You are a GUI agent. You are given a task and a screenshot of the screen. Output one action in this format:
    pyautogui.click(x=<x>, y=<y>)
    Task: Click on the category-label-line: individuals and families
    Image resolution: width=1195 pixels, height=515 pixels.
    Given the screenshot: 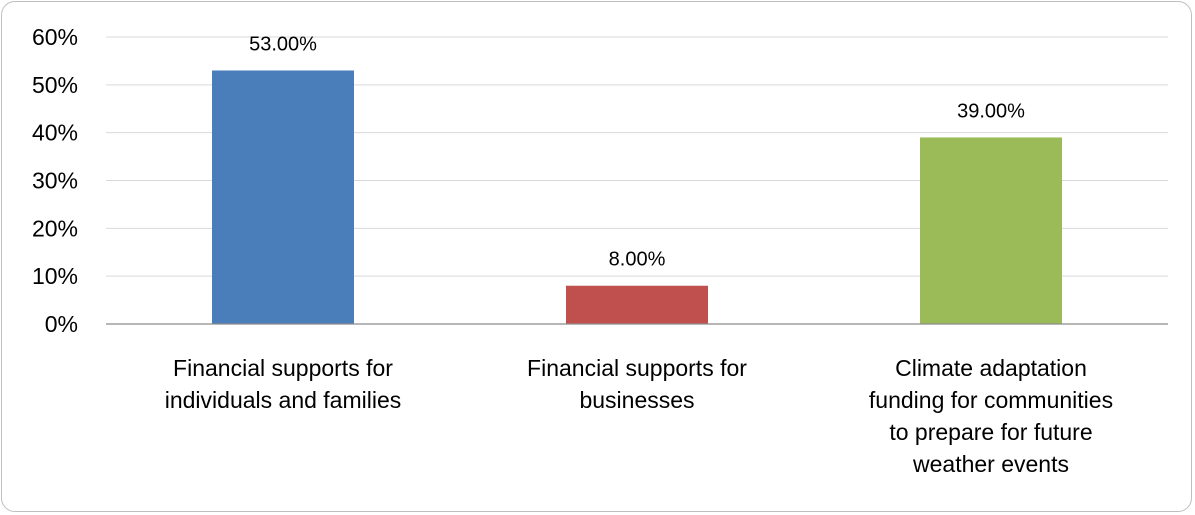 What is the action you would take?
    pyautogui.click(x=283, y=400)
    